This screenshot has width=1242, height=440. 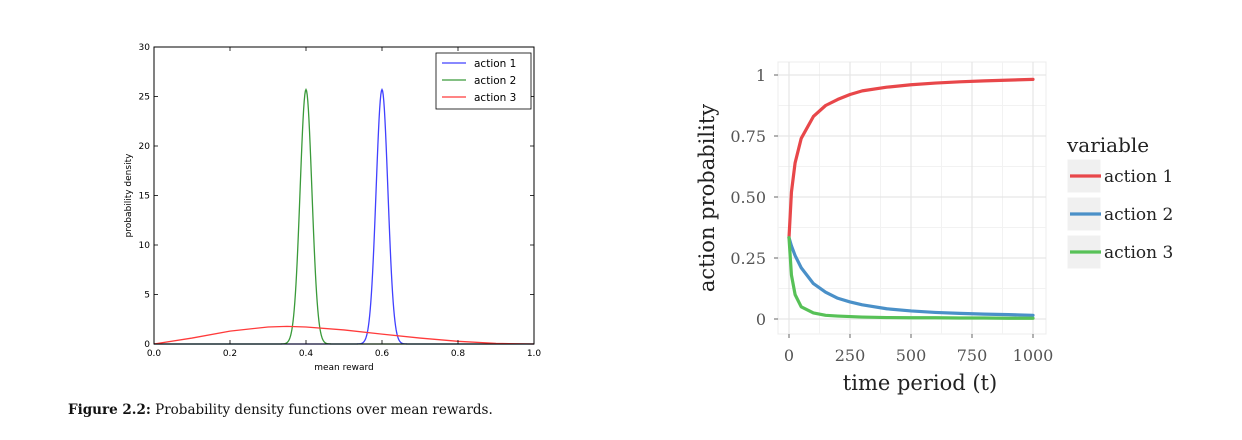 What do you see at coordinates (495, 98) in the screenshot?
I see `c1-legend-label: action 3` at bounding box center [495, 98].